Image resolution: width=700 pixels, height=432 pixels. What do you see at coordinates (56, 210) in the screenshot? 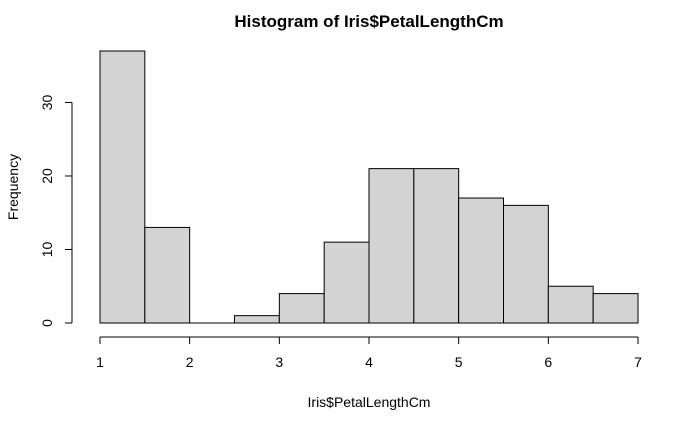
I see `y-axis: 0 10 20 30` at bounding box center [56, 210].